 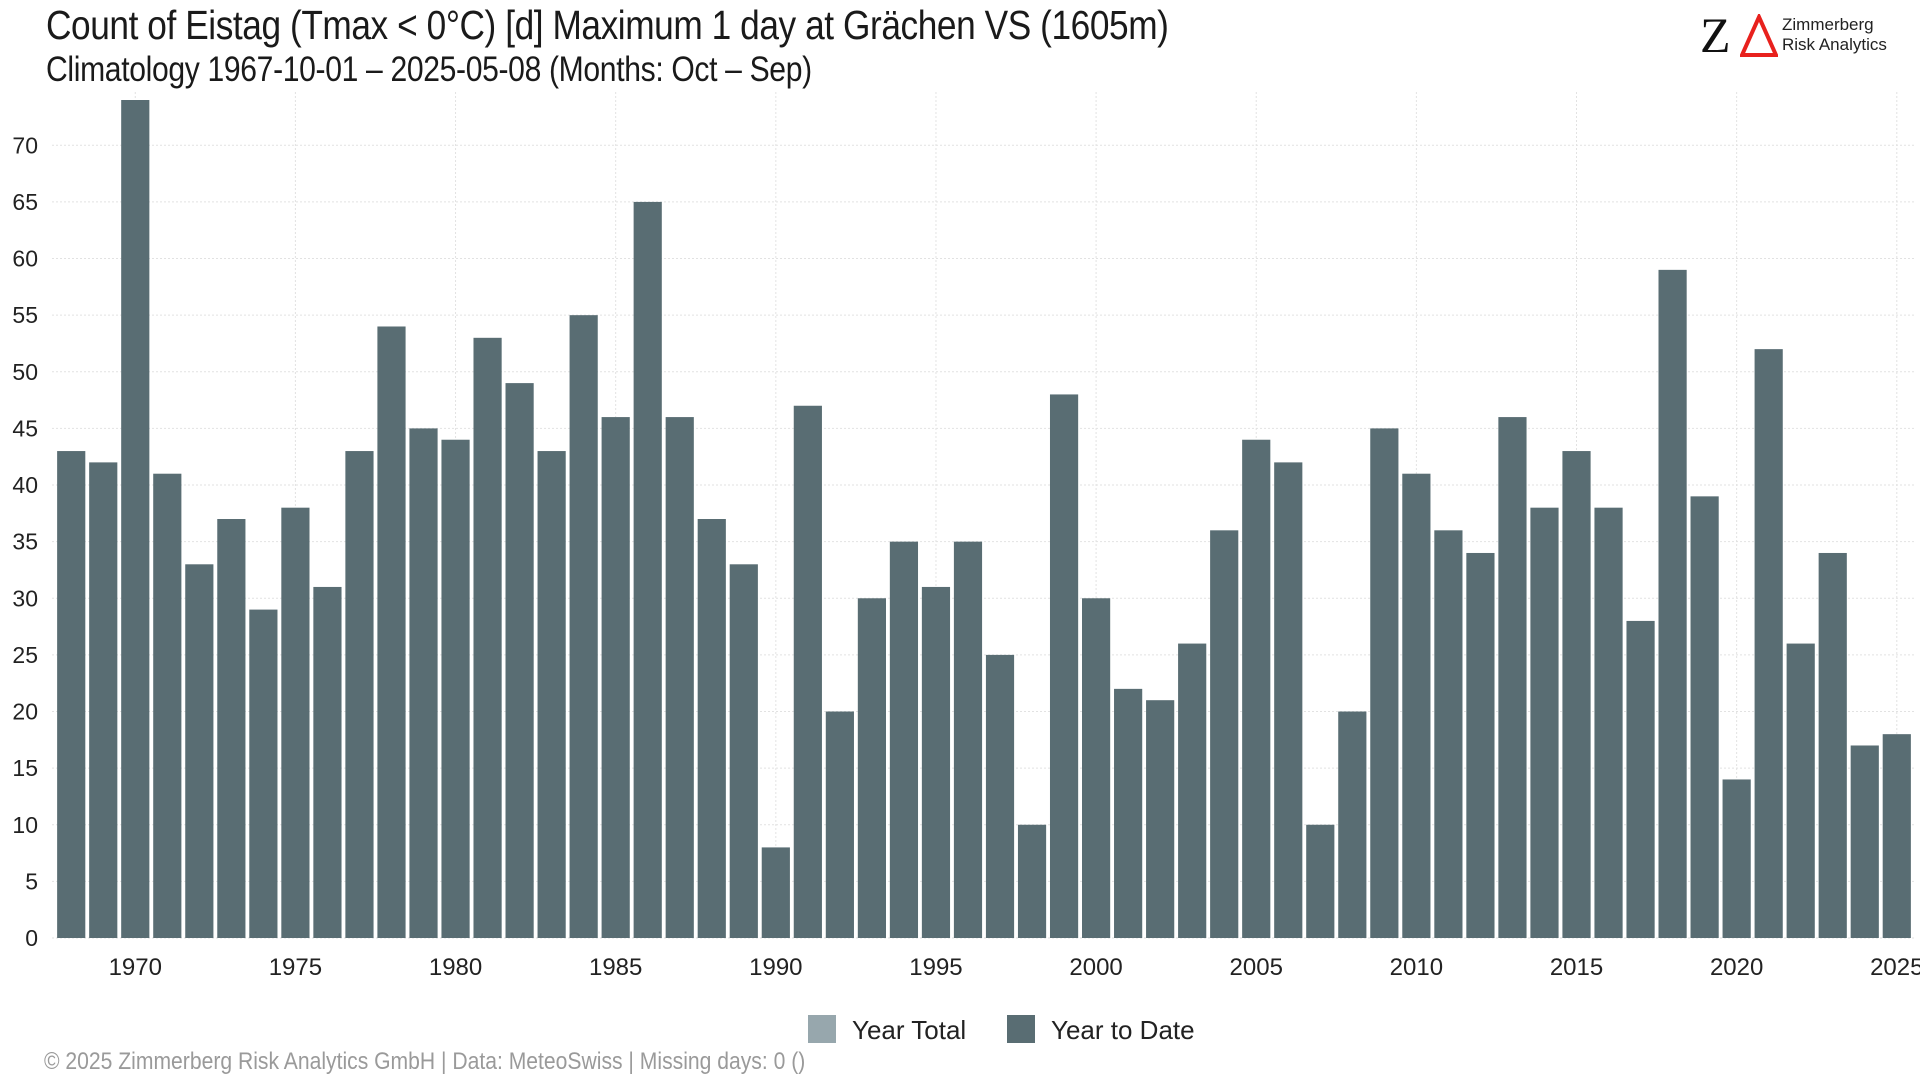 I want to click on bar-1976, so click(x=327, y=762).